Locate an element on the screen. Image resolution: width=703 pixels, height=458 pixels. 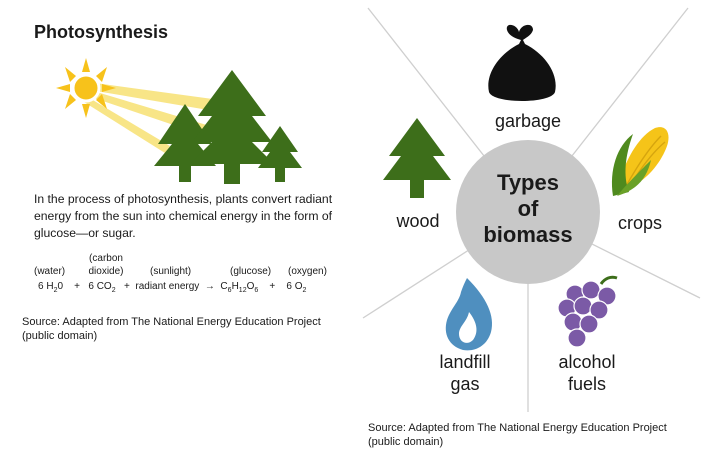
label-alcohol-fuels: alcohol fuels is located at coordinates (587, 373).